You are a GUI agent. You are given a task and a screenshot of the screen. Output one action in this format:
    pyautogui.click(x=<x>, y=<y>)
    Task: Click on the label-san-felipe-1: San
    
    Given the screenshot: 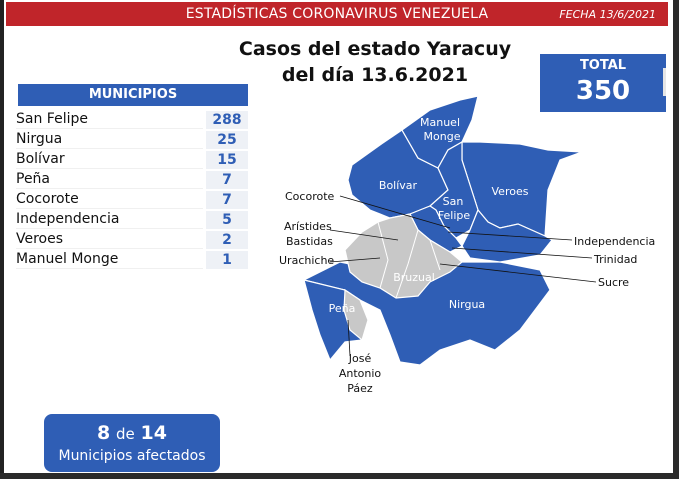 What is the action you would take?
    pyautogui.click(x=453, y=201)
    